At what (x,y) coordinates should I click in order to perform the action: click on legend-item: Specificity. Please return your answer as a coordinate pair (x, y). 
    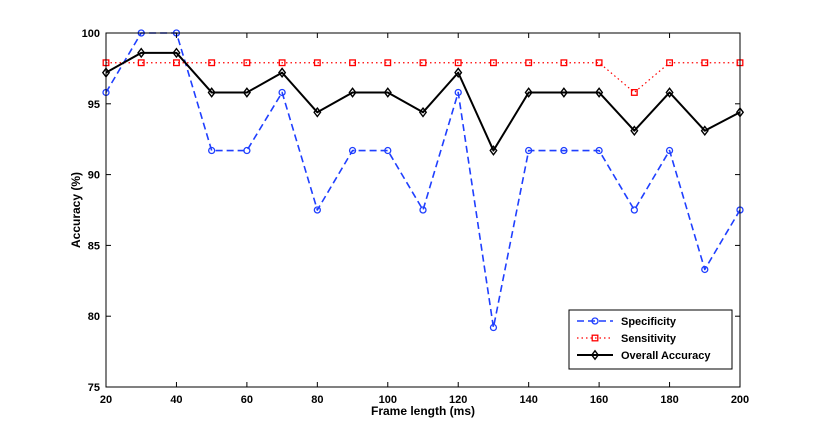
    Looking at the image, I should click on (627, 322).